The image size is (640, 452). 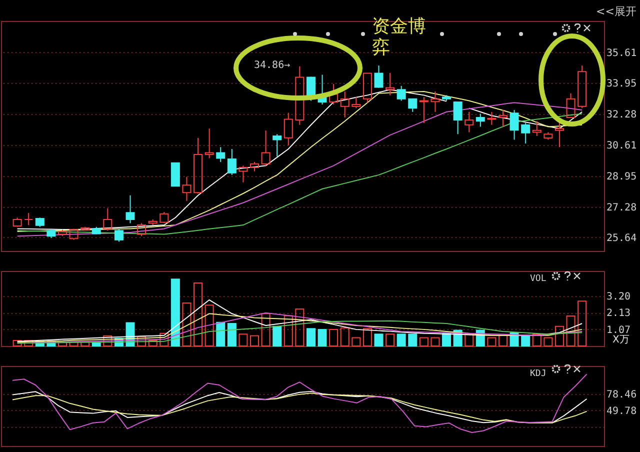 What do you see at coordinates (538, 374) in the screenshot?
I see `chart-title: KDJ` at bounding box center [538, 374].